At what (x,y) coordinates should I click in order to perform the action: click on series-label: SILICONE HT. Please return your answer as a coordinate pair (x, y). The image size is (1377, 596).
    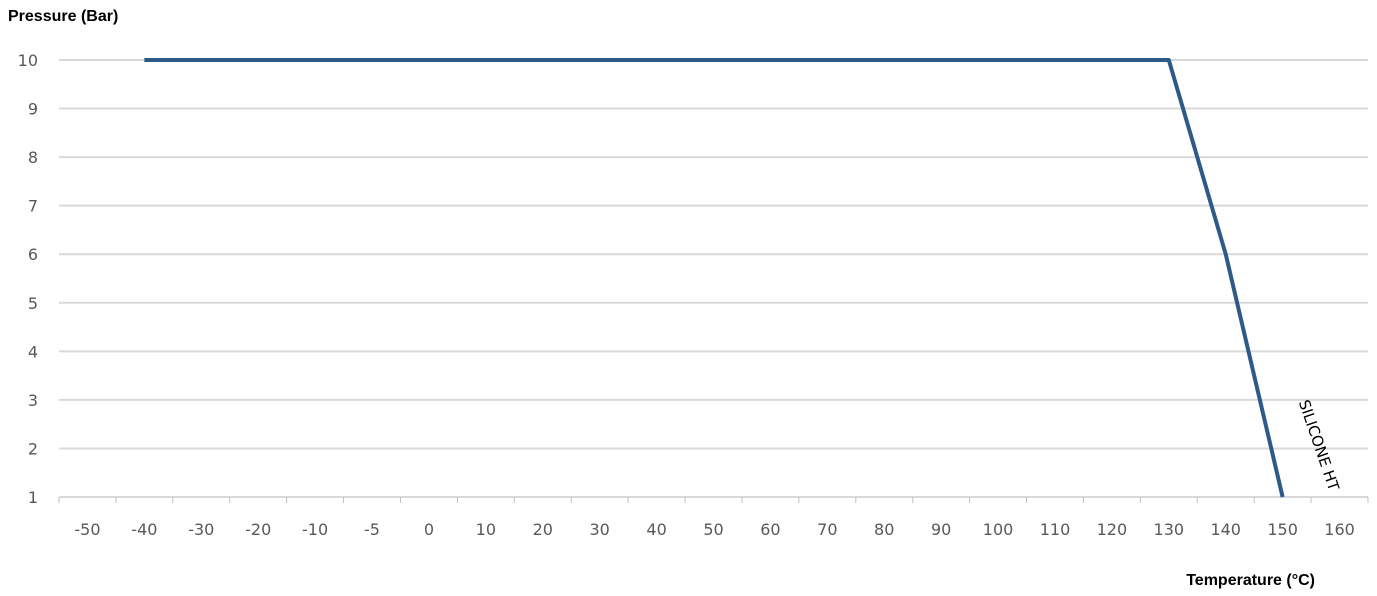
    Looking at the image, I should click on (1319, 445).